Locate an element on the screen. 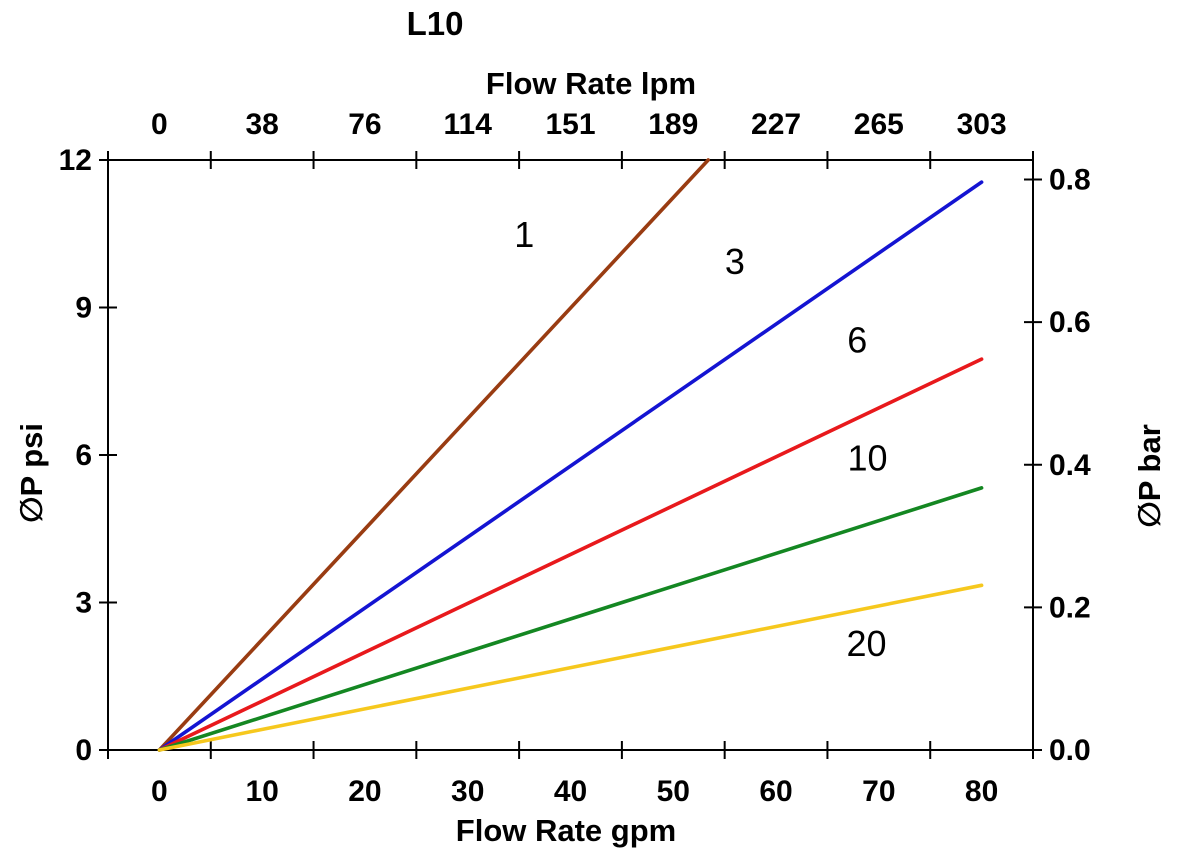 The image size is (1194, 852). left-tick-label: 3 is located at coordinates (83, 603).